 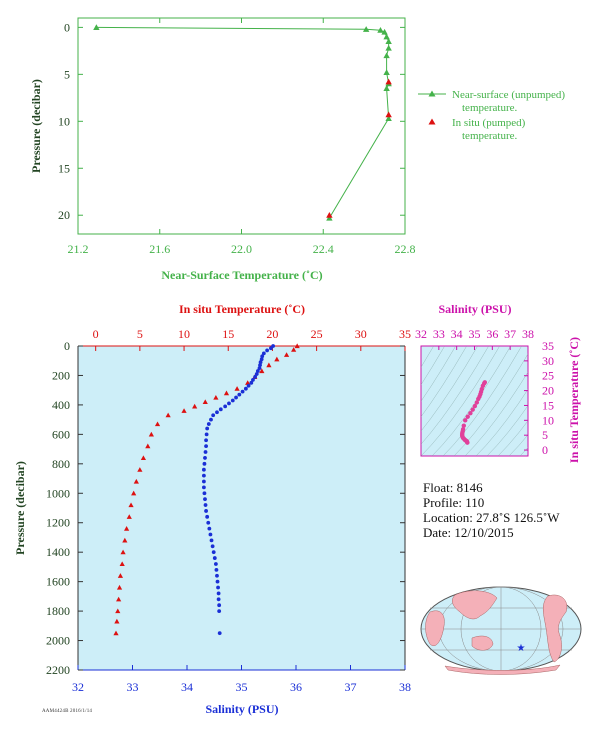 I want to click on ts-salinity-tick-label: 38, so click(x=528, y=334).